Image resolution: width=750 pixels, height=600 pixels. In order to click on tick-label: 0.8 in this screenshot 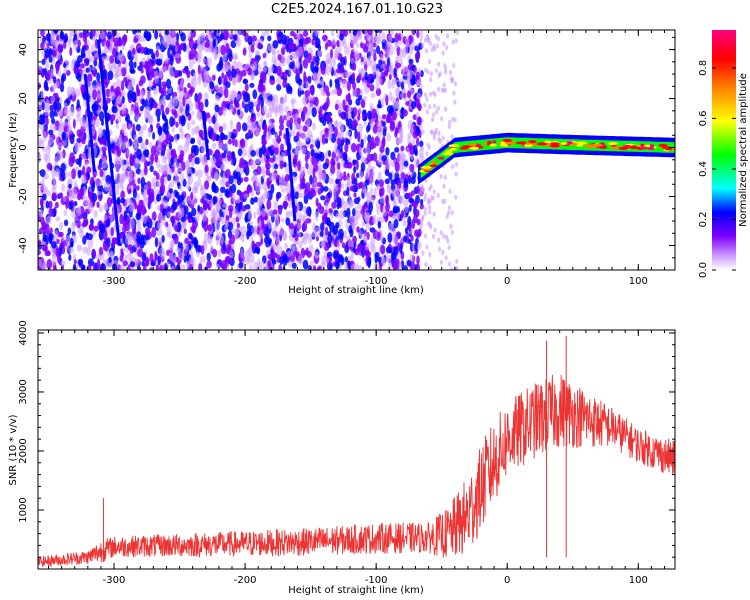, I will do `click(703, 68)`.